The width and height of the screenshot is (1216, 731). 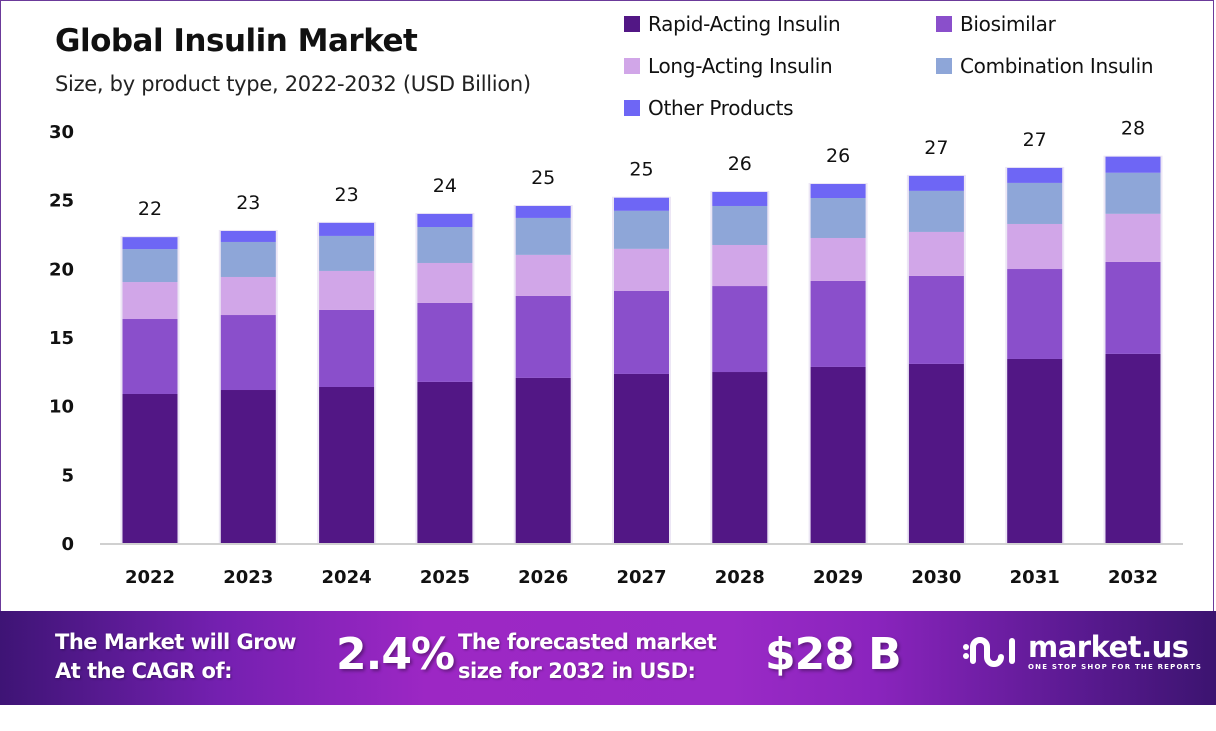 What do you see at coordinates (61, 269) in the screenshot?
I see `y-tick-label: 20` at bounding box center [61, 269].